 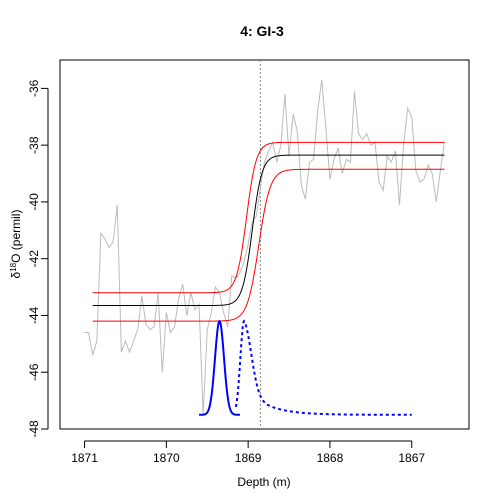 I want to click on density-dashed-curve, so click(x=323, y=367).